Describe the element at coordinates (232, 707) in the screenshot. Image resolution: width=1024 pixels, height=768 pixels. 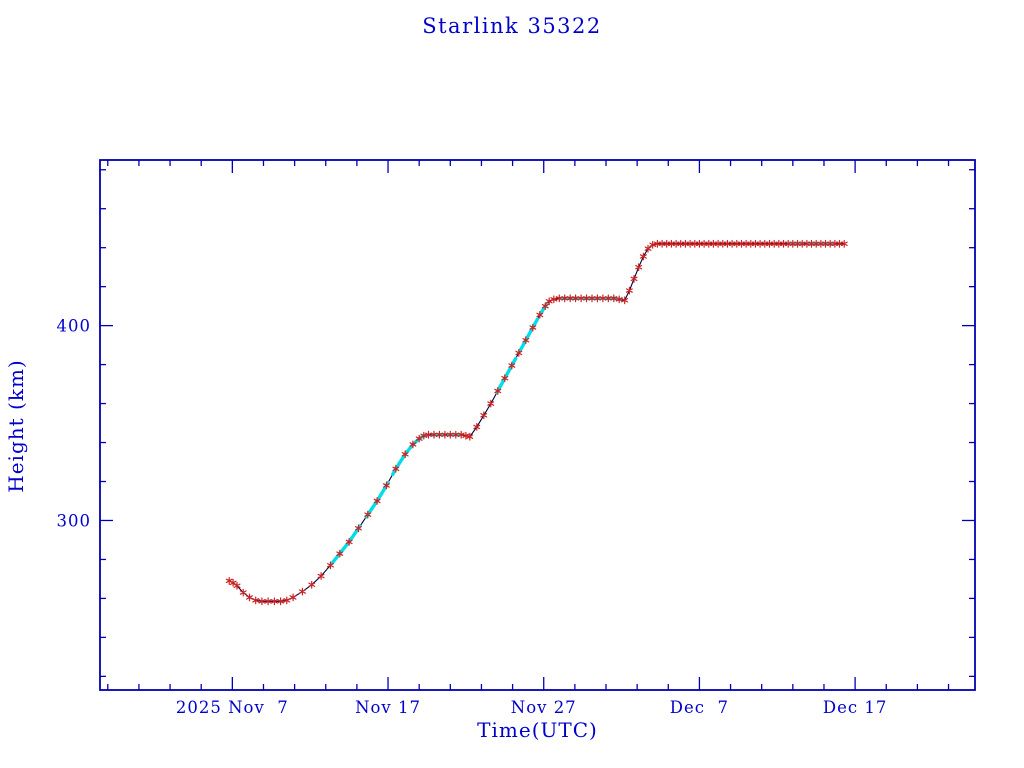
I see `x-tick-label: 2025 Nov 7` at that location.